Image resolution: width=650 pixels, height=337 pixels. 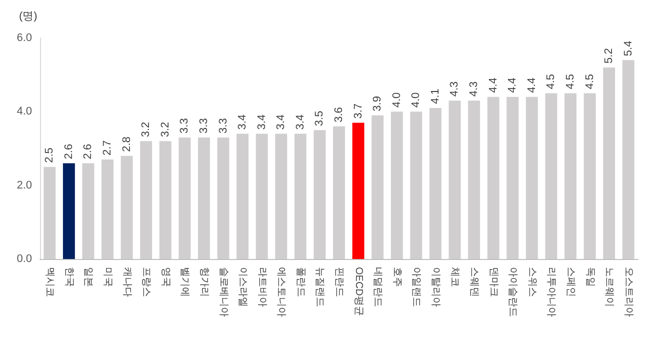 What do you see at coordinates (281, 292) in the screenshot?
I see `x-tick-label: 에스토니아` at bounding box center [281, 292].